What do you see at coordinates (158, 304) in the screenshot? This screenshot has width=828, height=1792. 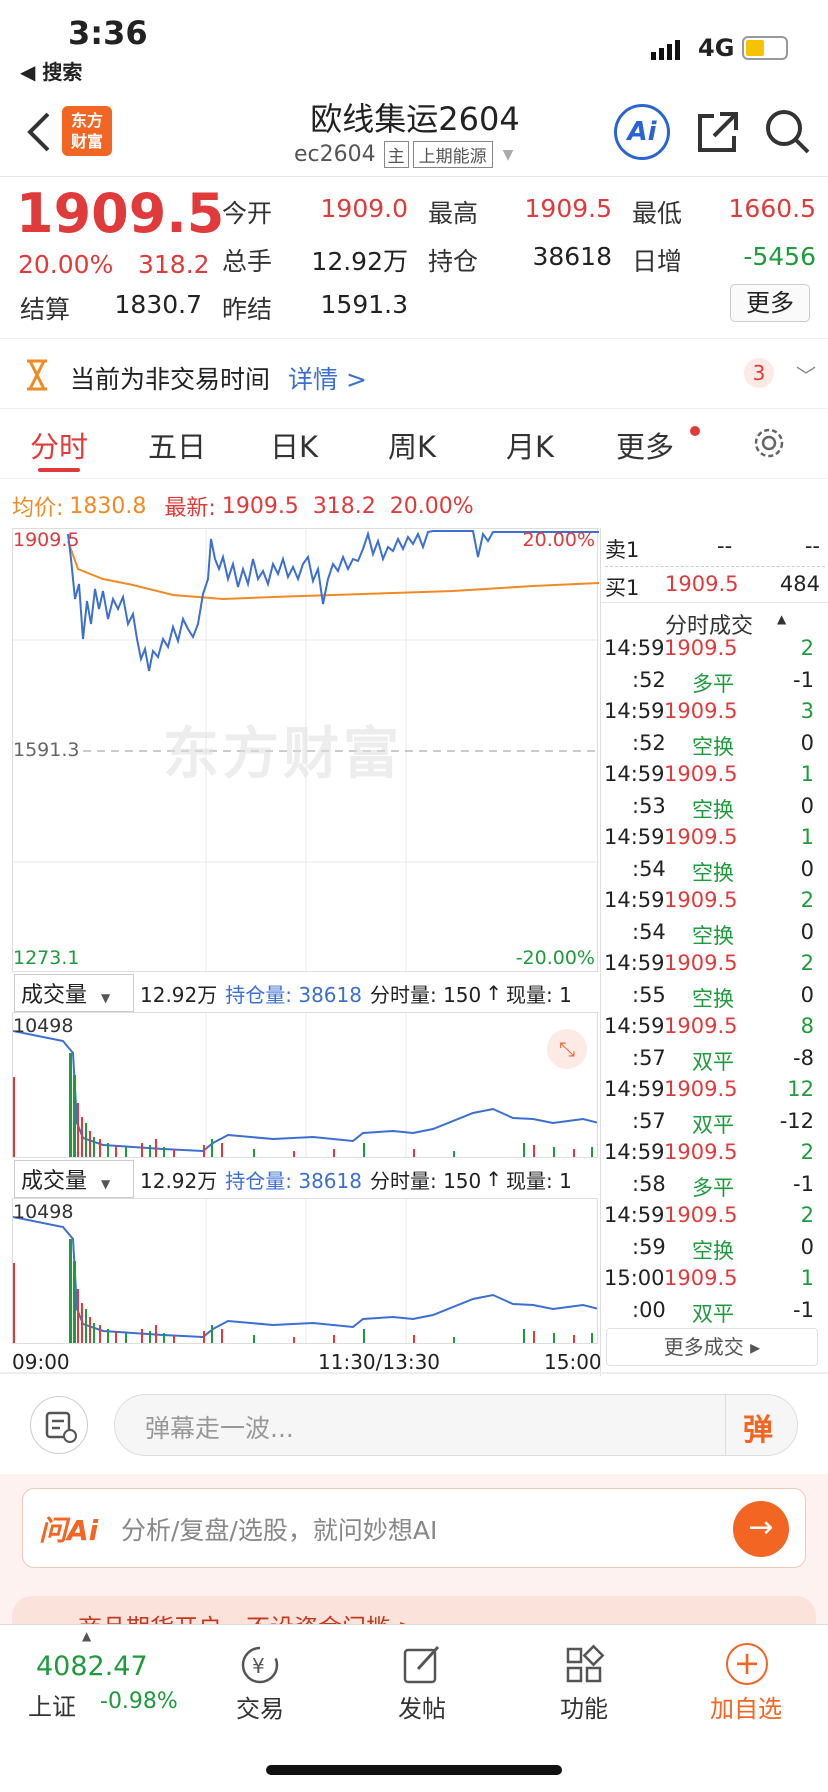 I see `settle-value: 1830.7` at bounding box center [158, 304].